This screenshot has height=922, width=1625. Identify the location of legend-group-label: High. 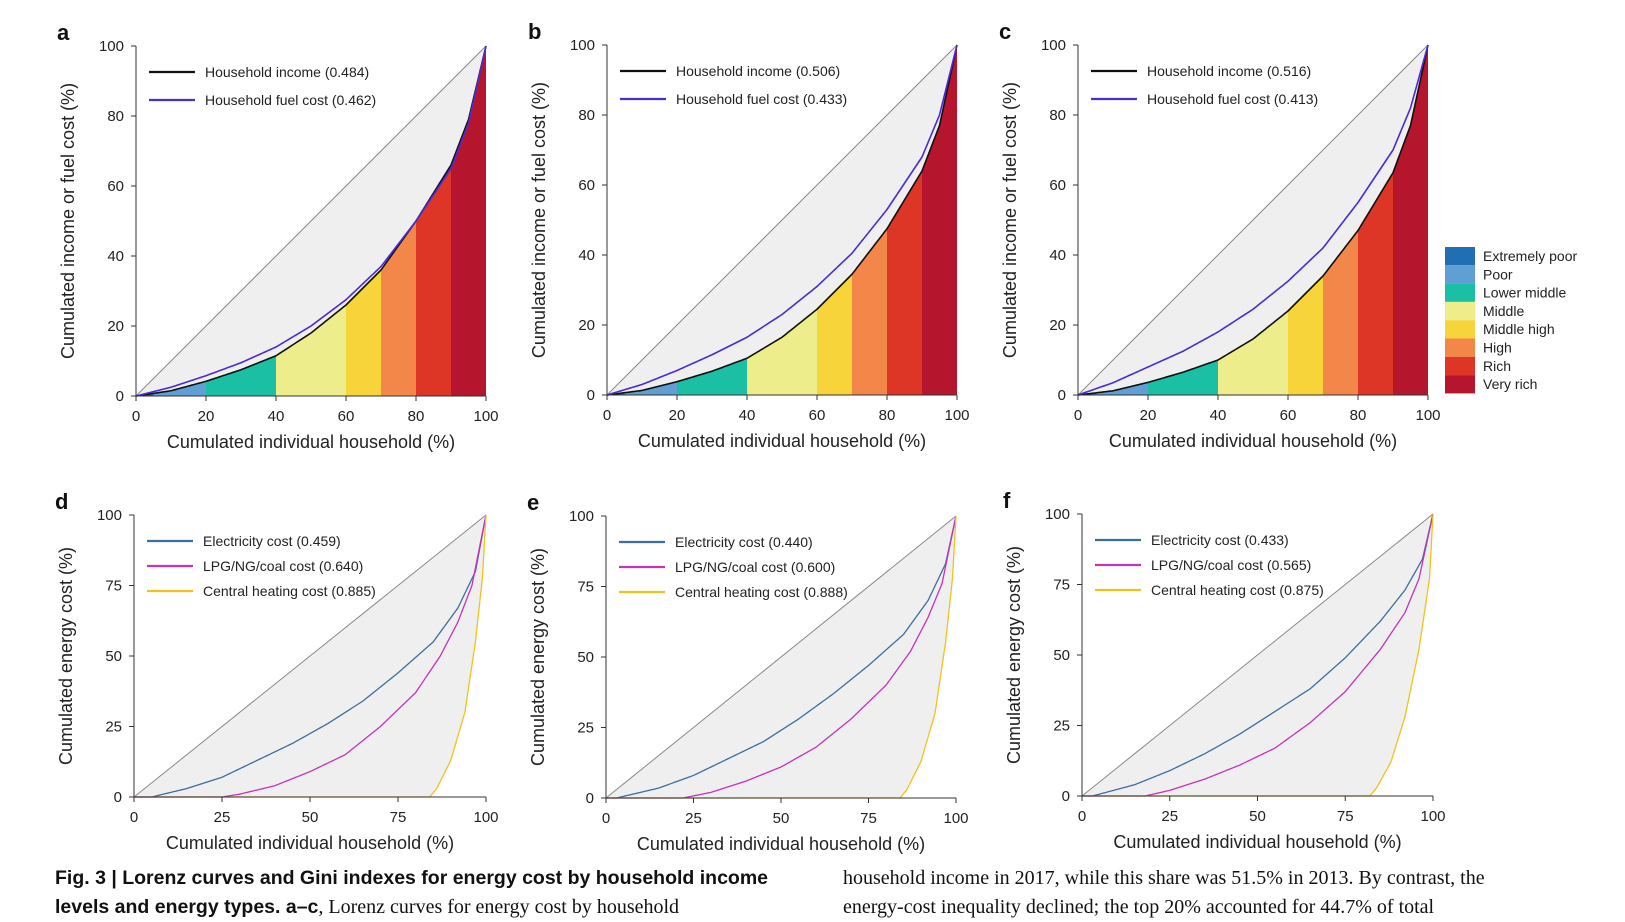
(1497, 348).